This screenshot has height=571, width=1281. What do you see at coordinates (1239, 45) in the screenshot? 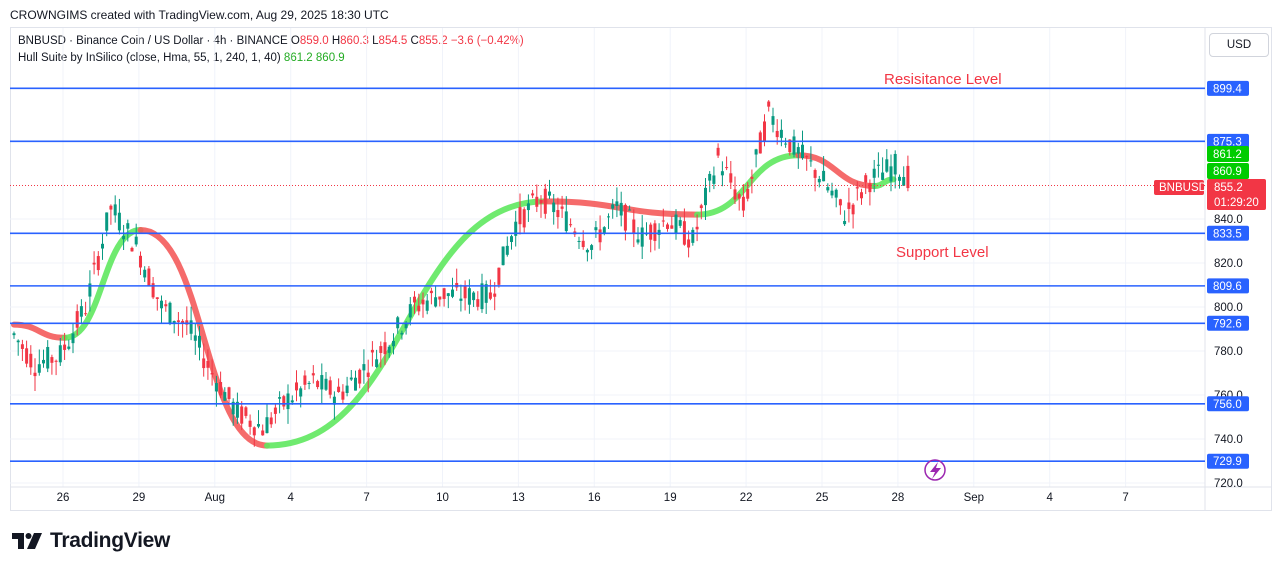
I see `currency-button: USD` at bounding box center [1239, 45].